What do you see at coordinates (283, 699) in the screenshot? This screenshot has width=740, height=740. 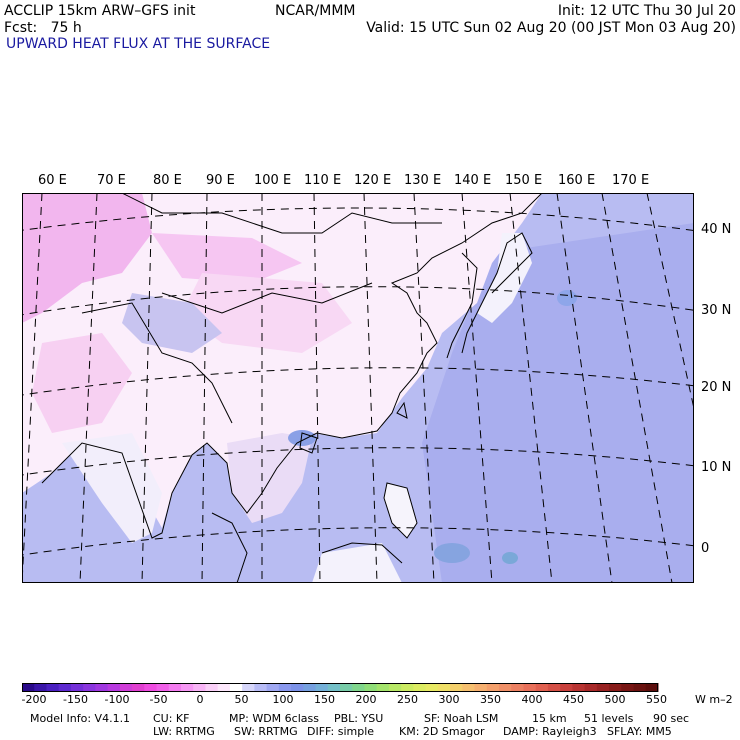 I see `colorbar-tick-label: 100` at bounding box center [283, 699].